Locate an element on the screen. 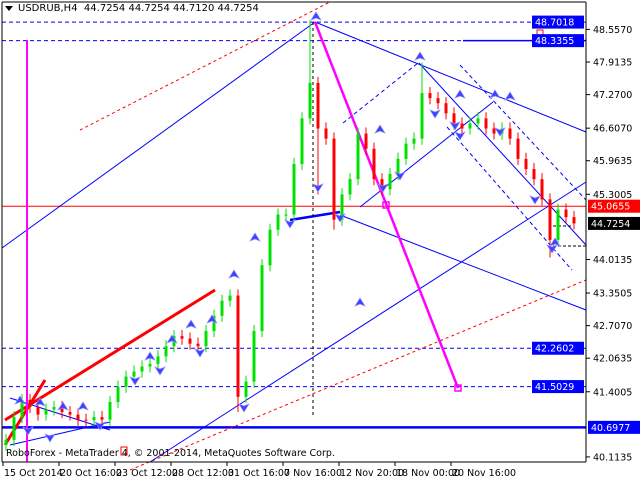  blue-trendline is located at coordinates (463, 262).